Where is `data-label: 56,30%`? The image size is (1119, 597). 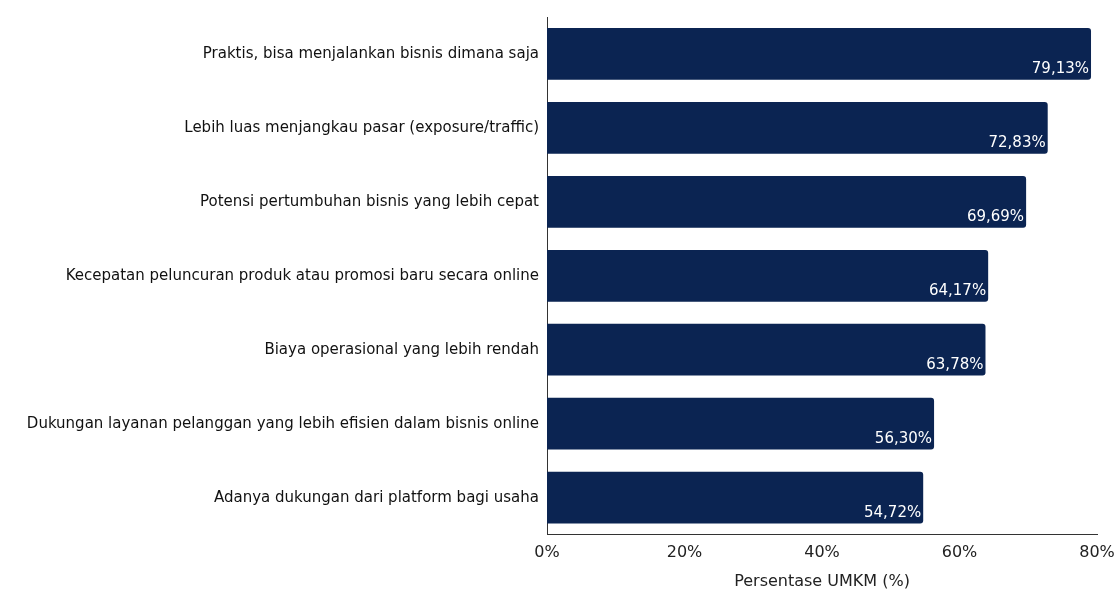
data-label: 56,30% is located at coordinates (903, 437).